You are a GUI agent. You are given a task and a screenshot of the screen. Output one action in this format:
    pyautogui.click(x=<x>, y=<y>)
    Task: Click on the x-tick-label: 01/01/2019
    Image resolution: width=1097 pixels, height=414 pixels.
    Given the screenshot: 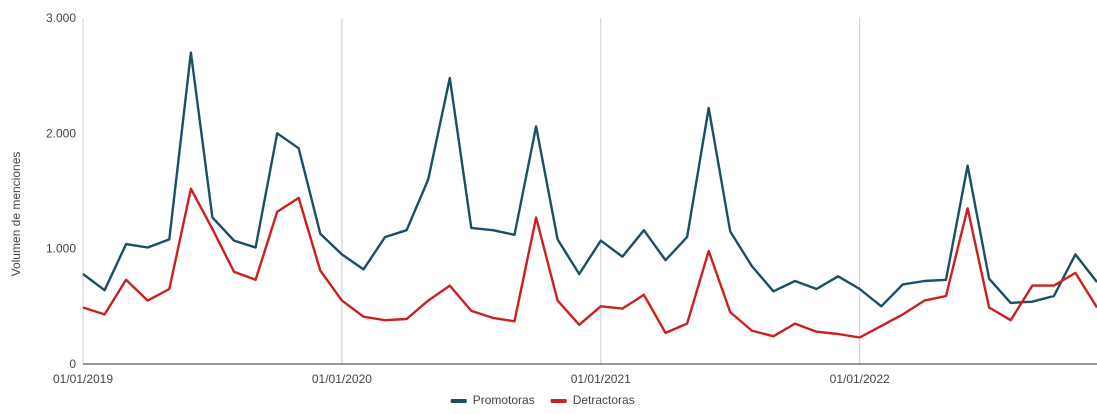 What is the action you would take?
    pyautogui.click(x=83, y=379)
    